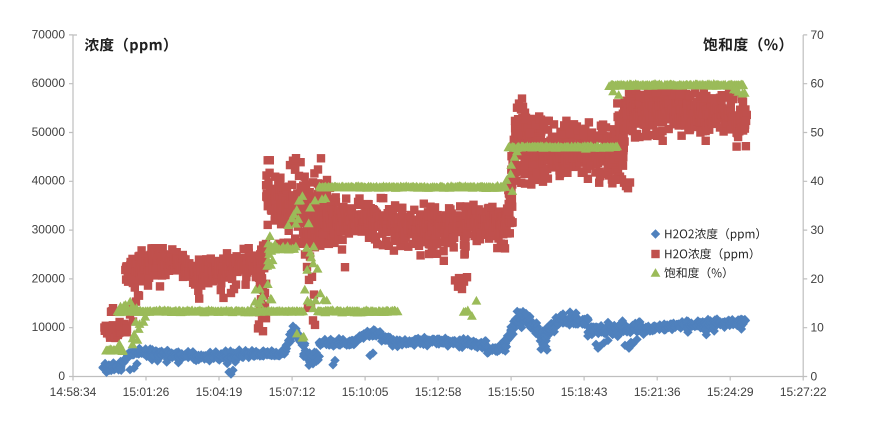  I want to click on svg-text: 30000, so click(49, 230).